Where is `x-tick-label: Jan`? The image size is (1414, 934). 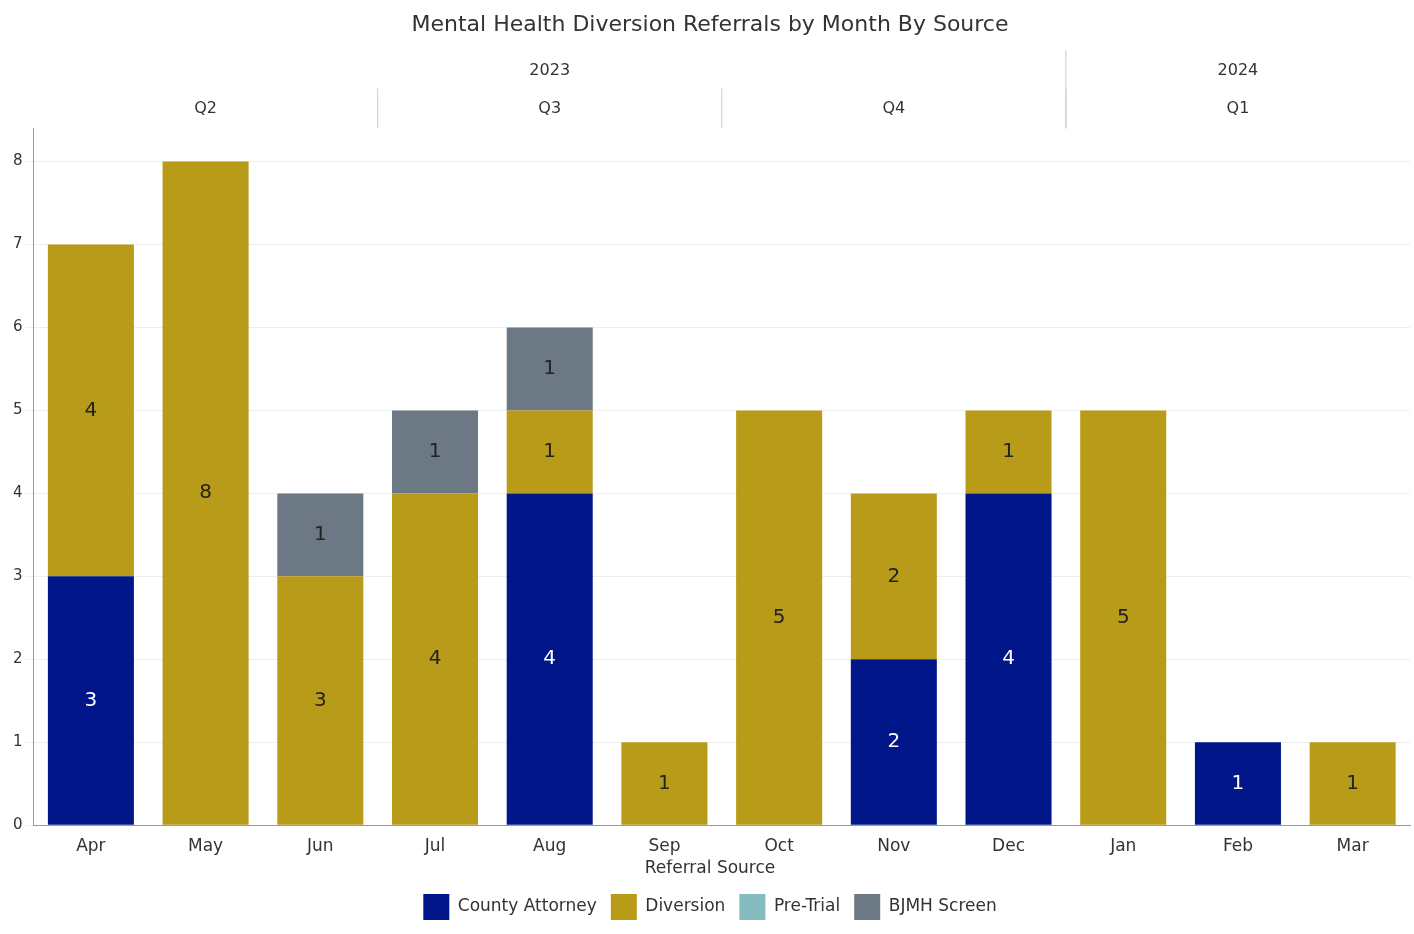 x-tick-label: Jan is located at coordinates (1123, 844).